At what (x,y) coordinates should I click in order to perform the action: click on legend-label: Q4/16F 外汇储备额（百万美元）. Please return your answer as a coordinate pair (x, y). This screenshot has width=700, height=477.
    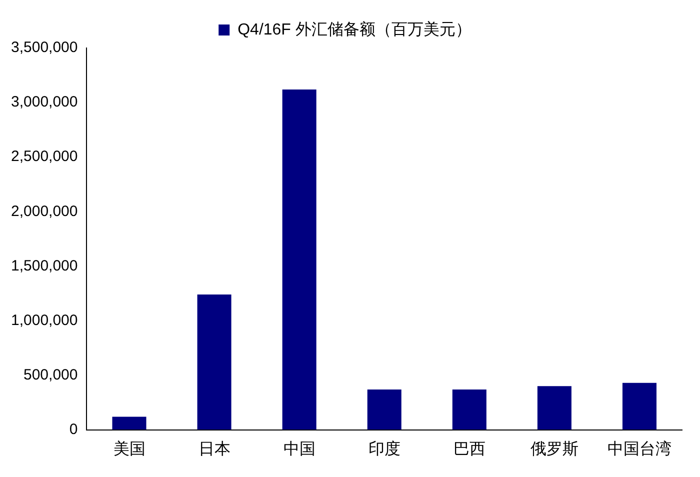
    Looking at the image, I should click on (355, 29).